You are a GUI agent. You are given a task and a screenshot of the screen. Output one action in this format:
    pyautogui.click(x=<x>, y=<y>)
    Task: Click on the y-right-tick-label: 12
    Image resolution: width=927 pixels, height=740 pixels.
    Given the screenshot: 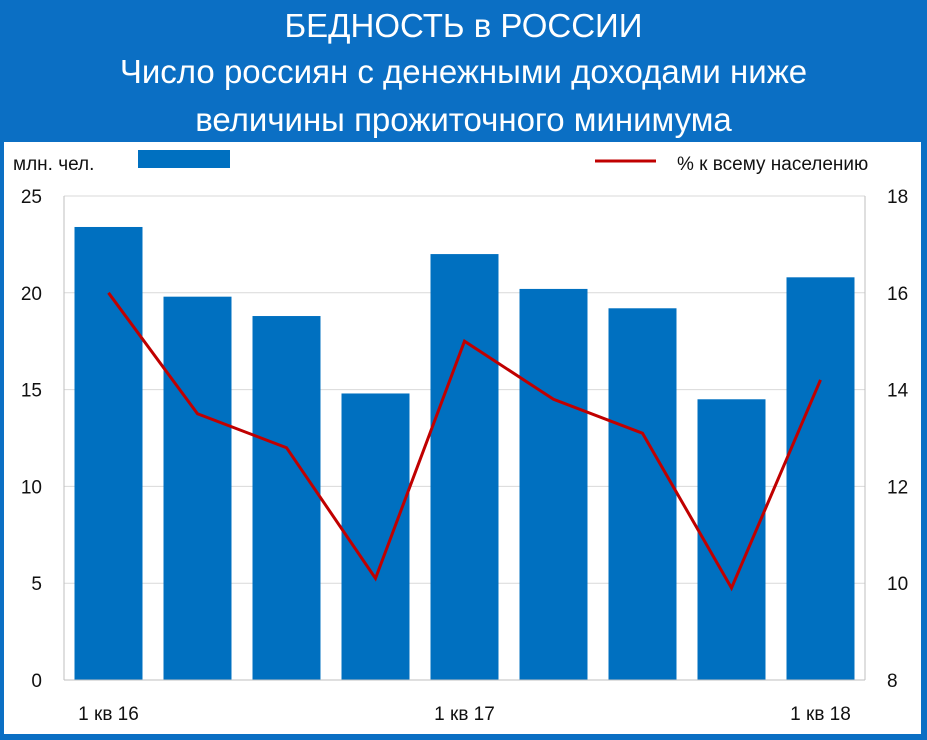 What is the action you would take?
    pyautogui.click(x=897, y=487)
    